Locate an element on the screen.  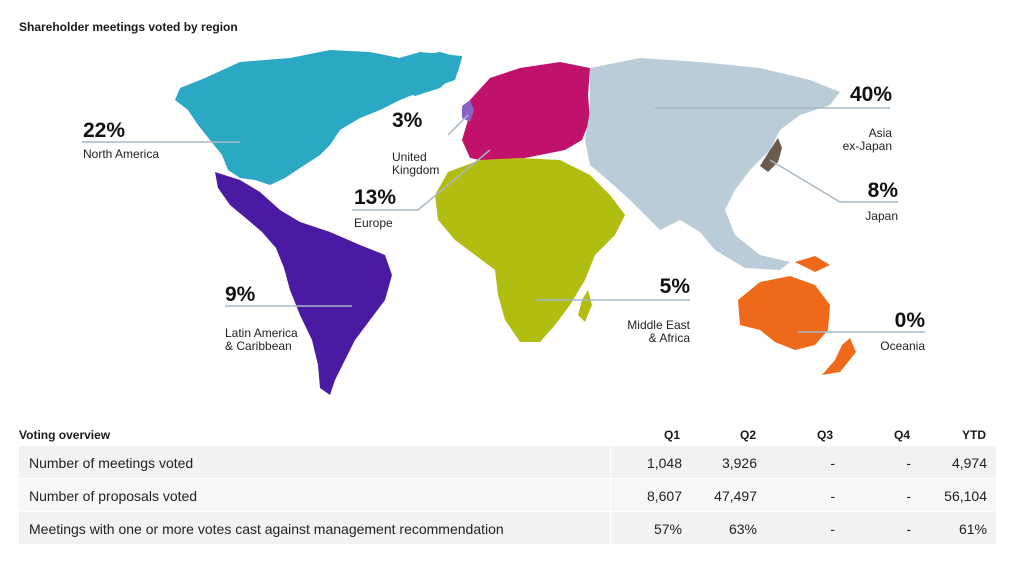
name-latin-america-text: Latin America & Caribbean is located at coordinates (261, 339).